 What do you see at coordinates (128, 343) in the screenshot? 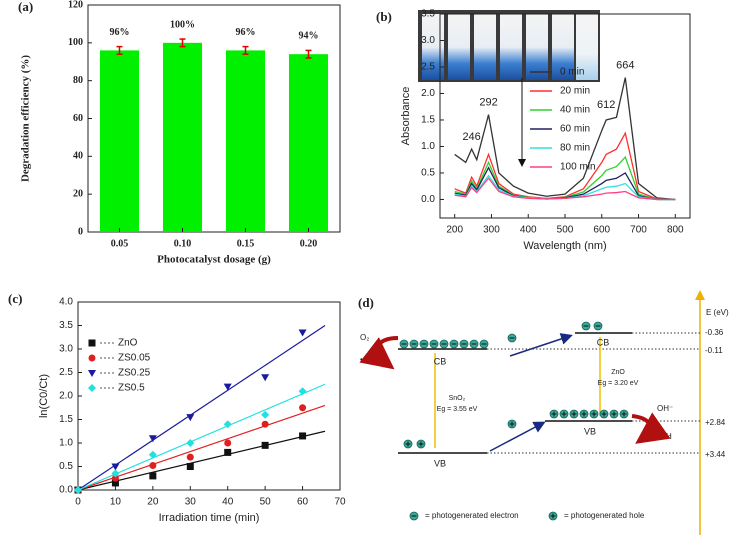
I see `legend-label: ZnO` at bounding box center [128, 343].